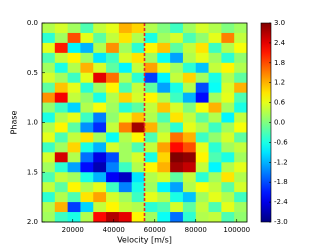  Describe the element at coordinates (279, 123) in the screenshot. I see `colorbar-tick-label: 0.0` at that location.